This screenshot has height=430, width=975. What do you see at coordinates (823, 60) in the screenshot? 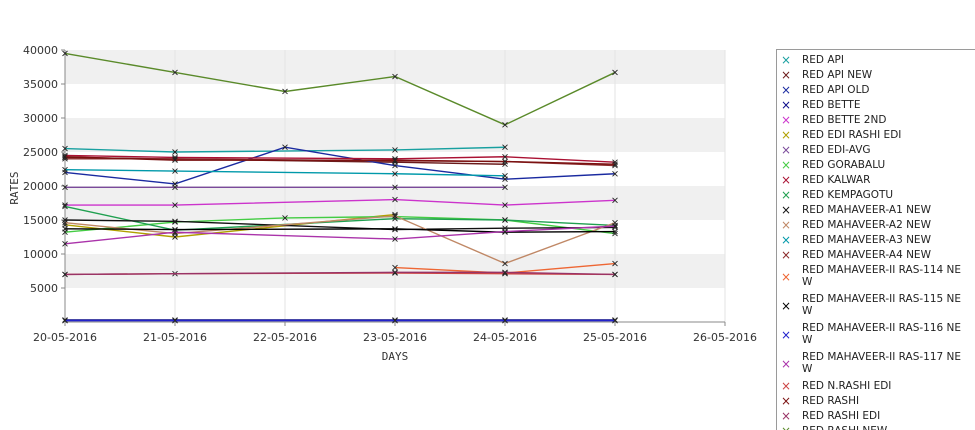
I see `legend-label: RED API` at bounding box center [823, 60].